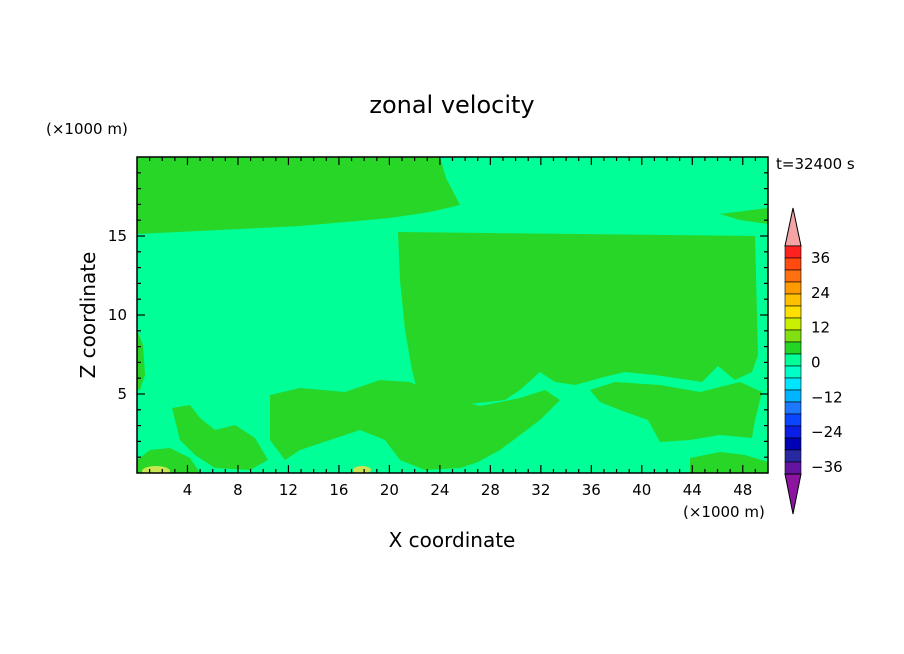 This screenshot has height=654, width=904. I want to click on field-region-upper-right, so click(744, 216).